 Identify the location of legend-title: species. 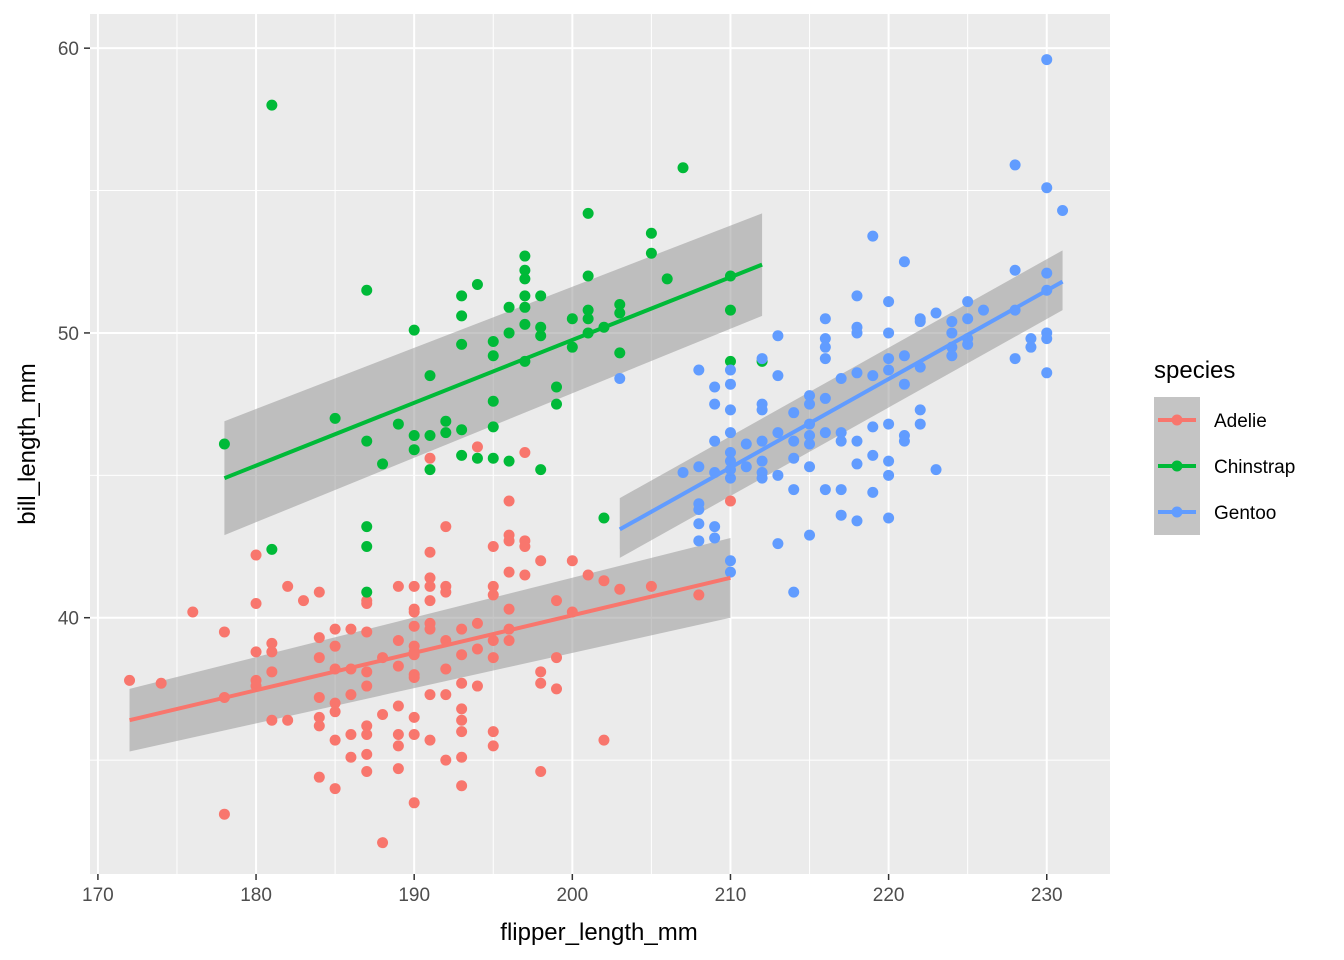
(1194, 370).